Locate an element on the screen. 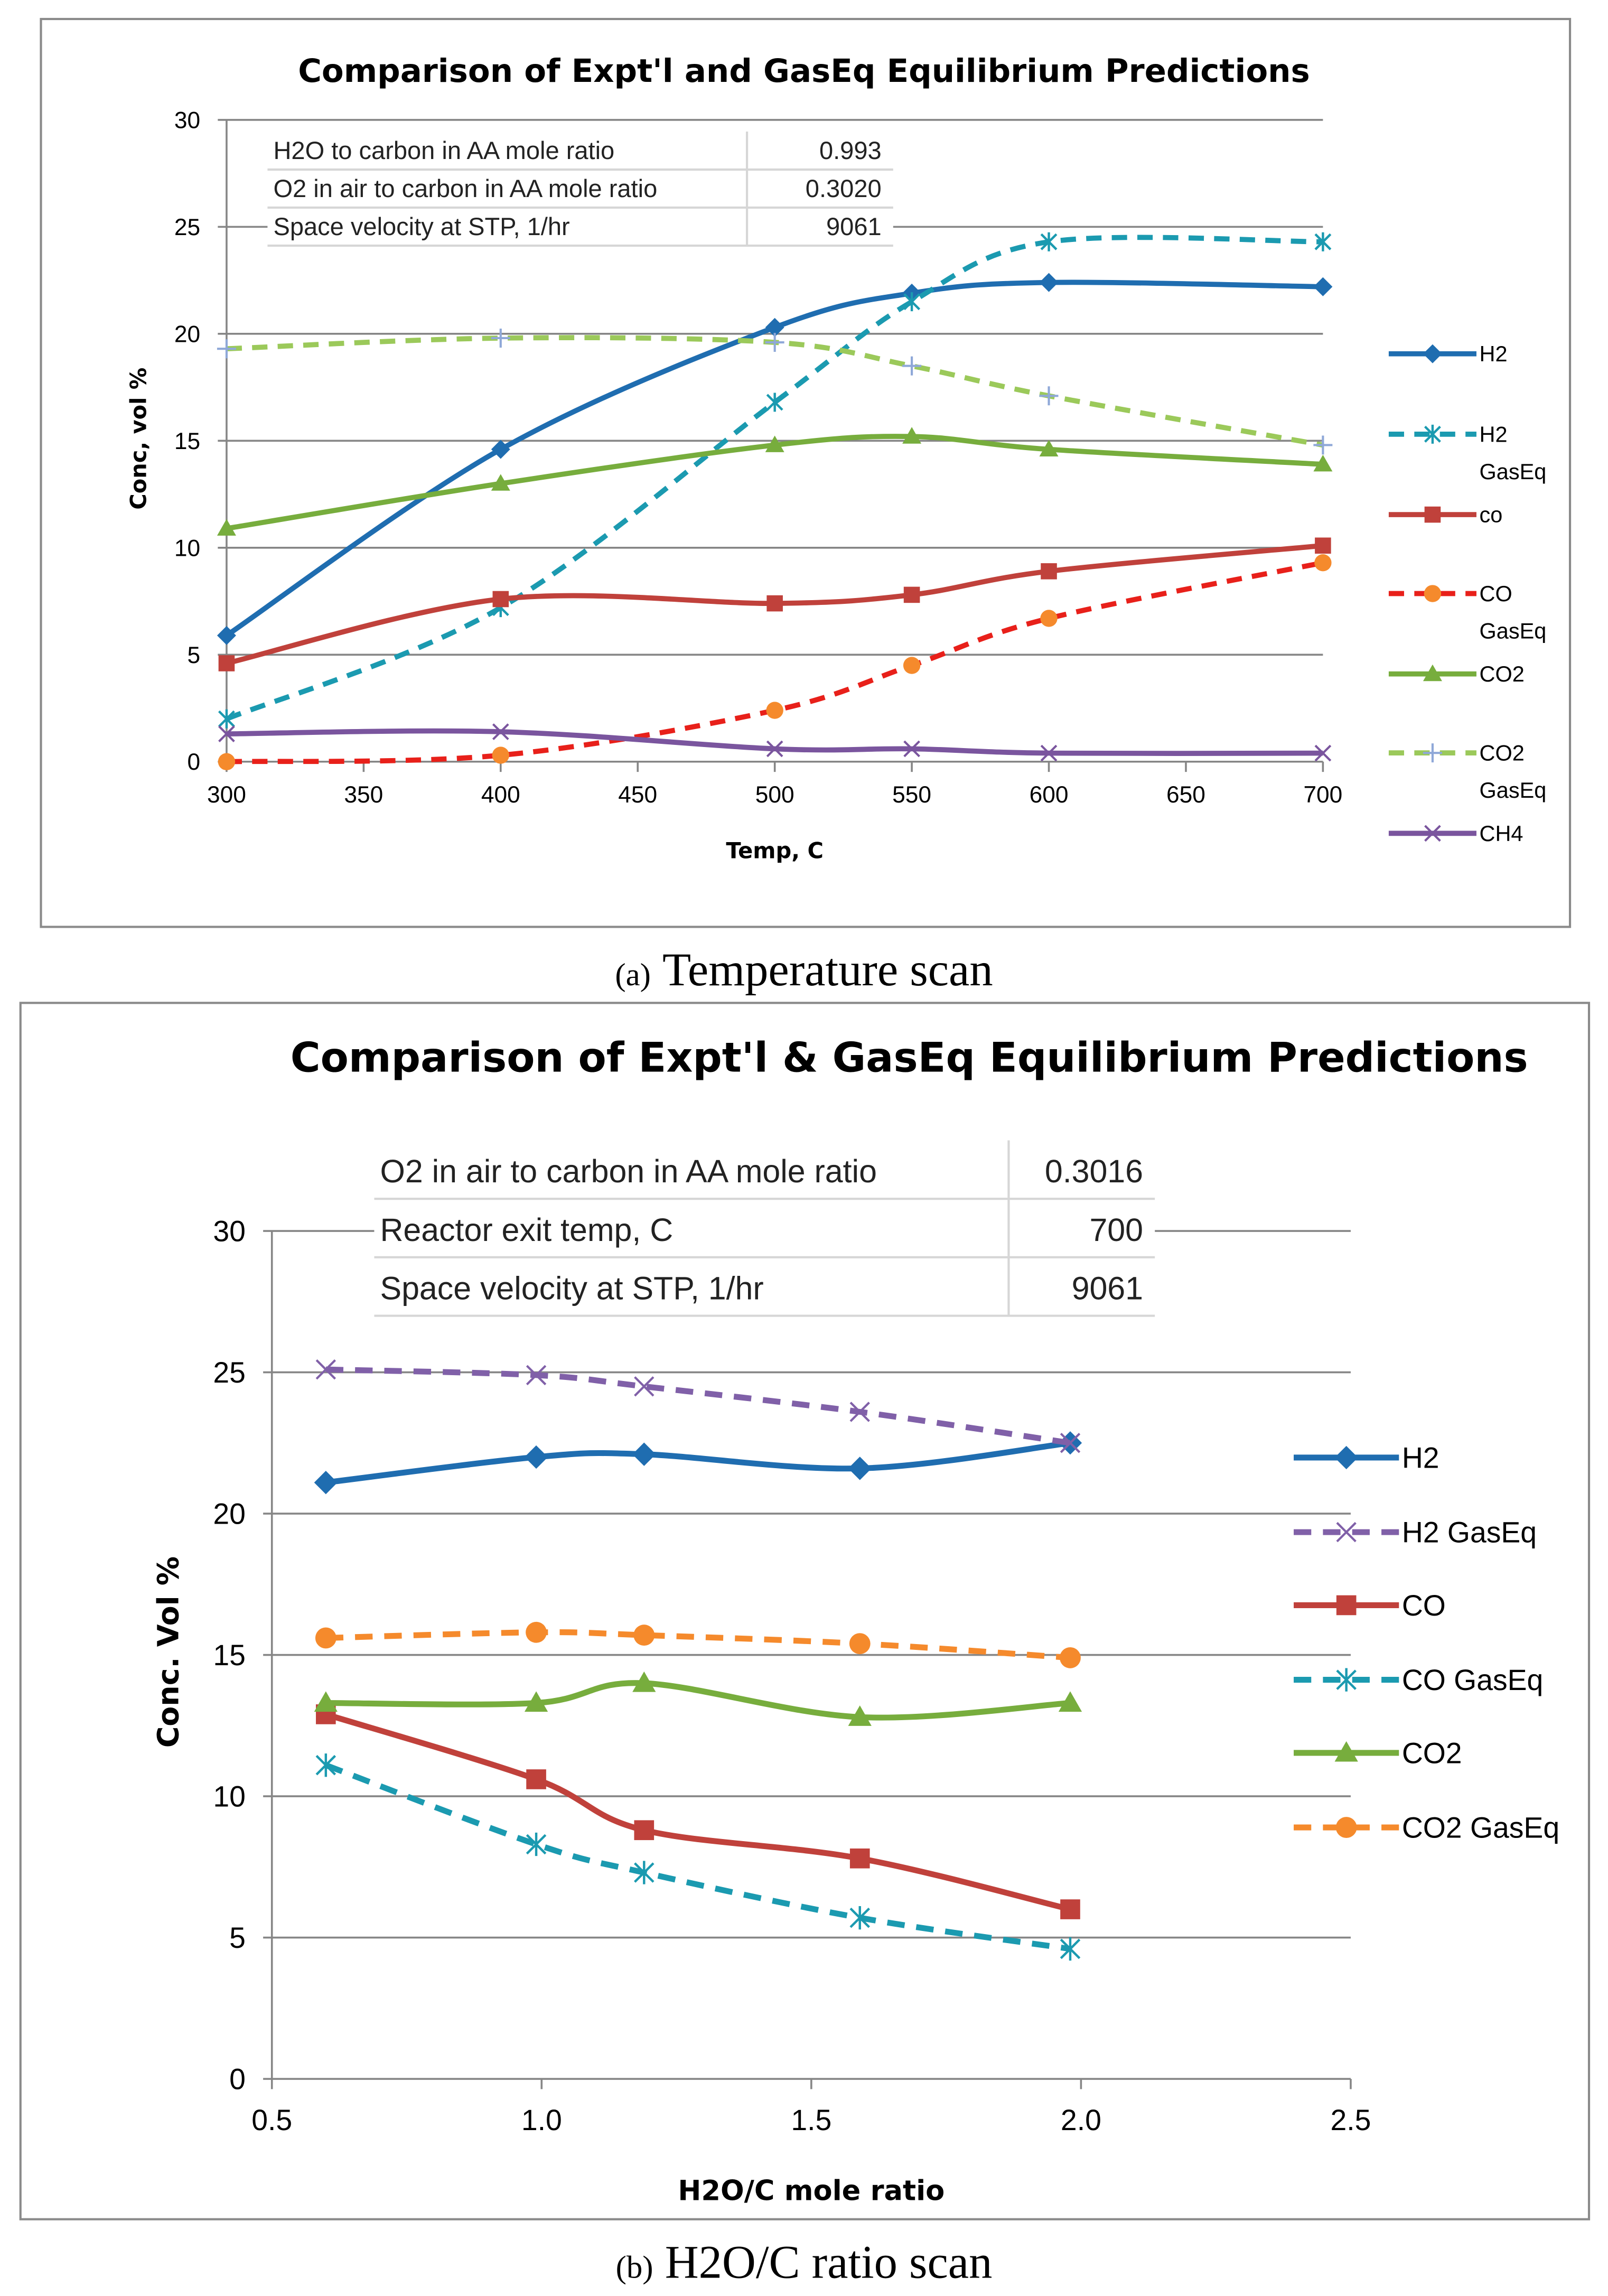 The width and height of the screenshot is (1608, 2296). legend-label: CO GasEq is located at coordinates (1473, 1680).